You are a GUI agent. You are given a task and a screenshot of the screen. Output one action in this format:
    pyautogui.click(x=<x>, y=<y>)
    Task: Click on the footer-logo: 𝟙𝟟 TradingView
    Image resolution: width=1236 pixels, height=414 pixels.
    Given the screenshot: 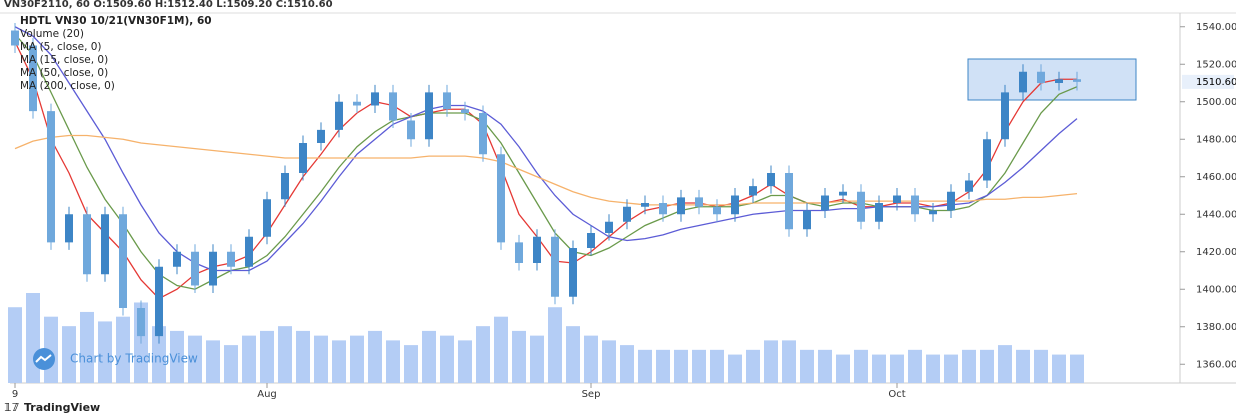 What is the action you would take?
    pyautogui.click(x=52, y=407)
    